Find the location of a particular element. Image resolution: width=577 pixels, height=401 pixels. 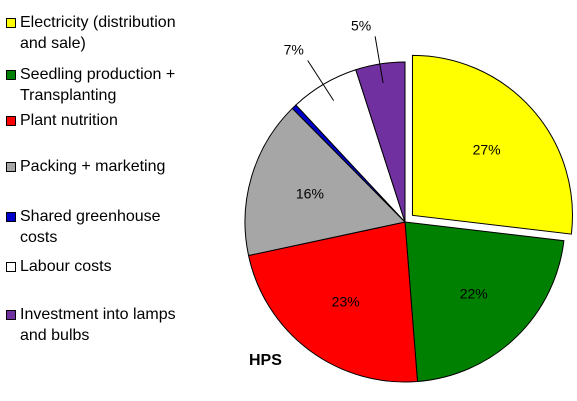

legend-label: Seedling production + Transplanting is located at coordinates (98, 85).